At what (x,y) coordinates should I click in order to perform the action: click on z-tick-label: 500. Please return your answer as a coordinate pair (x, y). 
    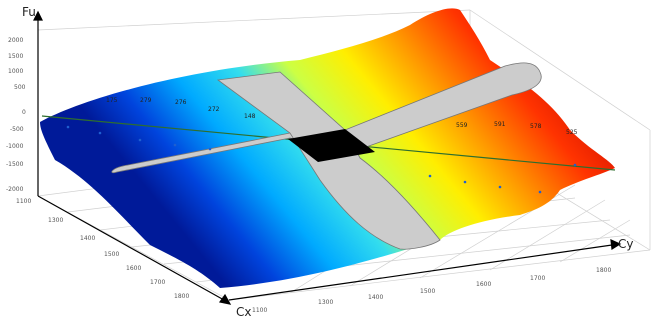
    Looking at the image, I should click on (20, 87).